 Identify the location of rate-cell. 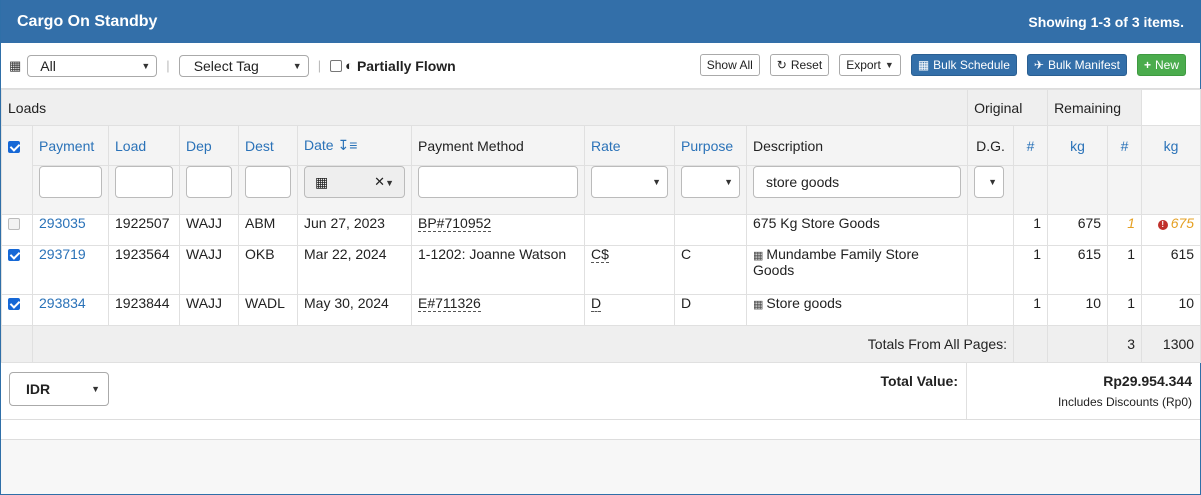
(629, 230).